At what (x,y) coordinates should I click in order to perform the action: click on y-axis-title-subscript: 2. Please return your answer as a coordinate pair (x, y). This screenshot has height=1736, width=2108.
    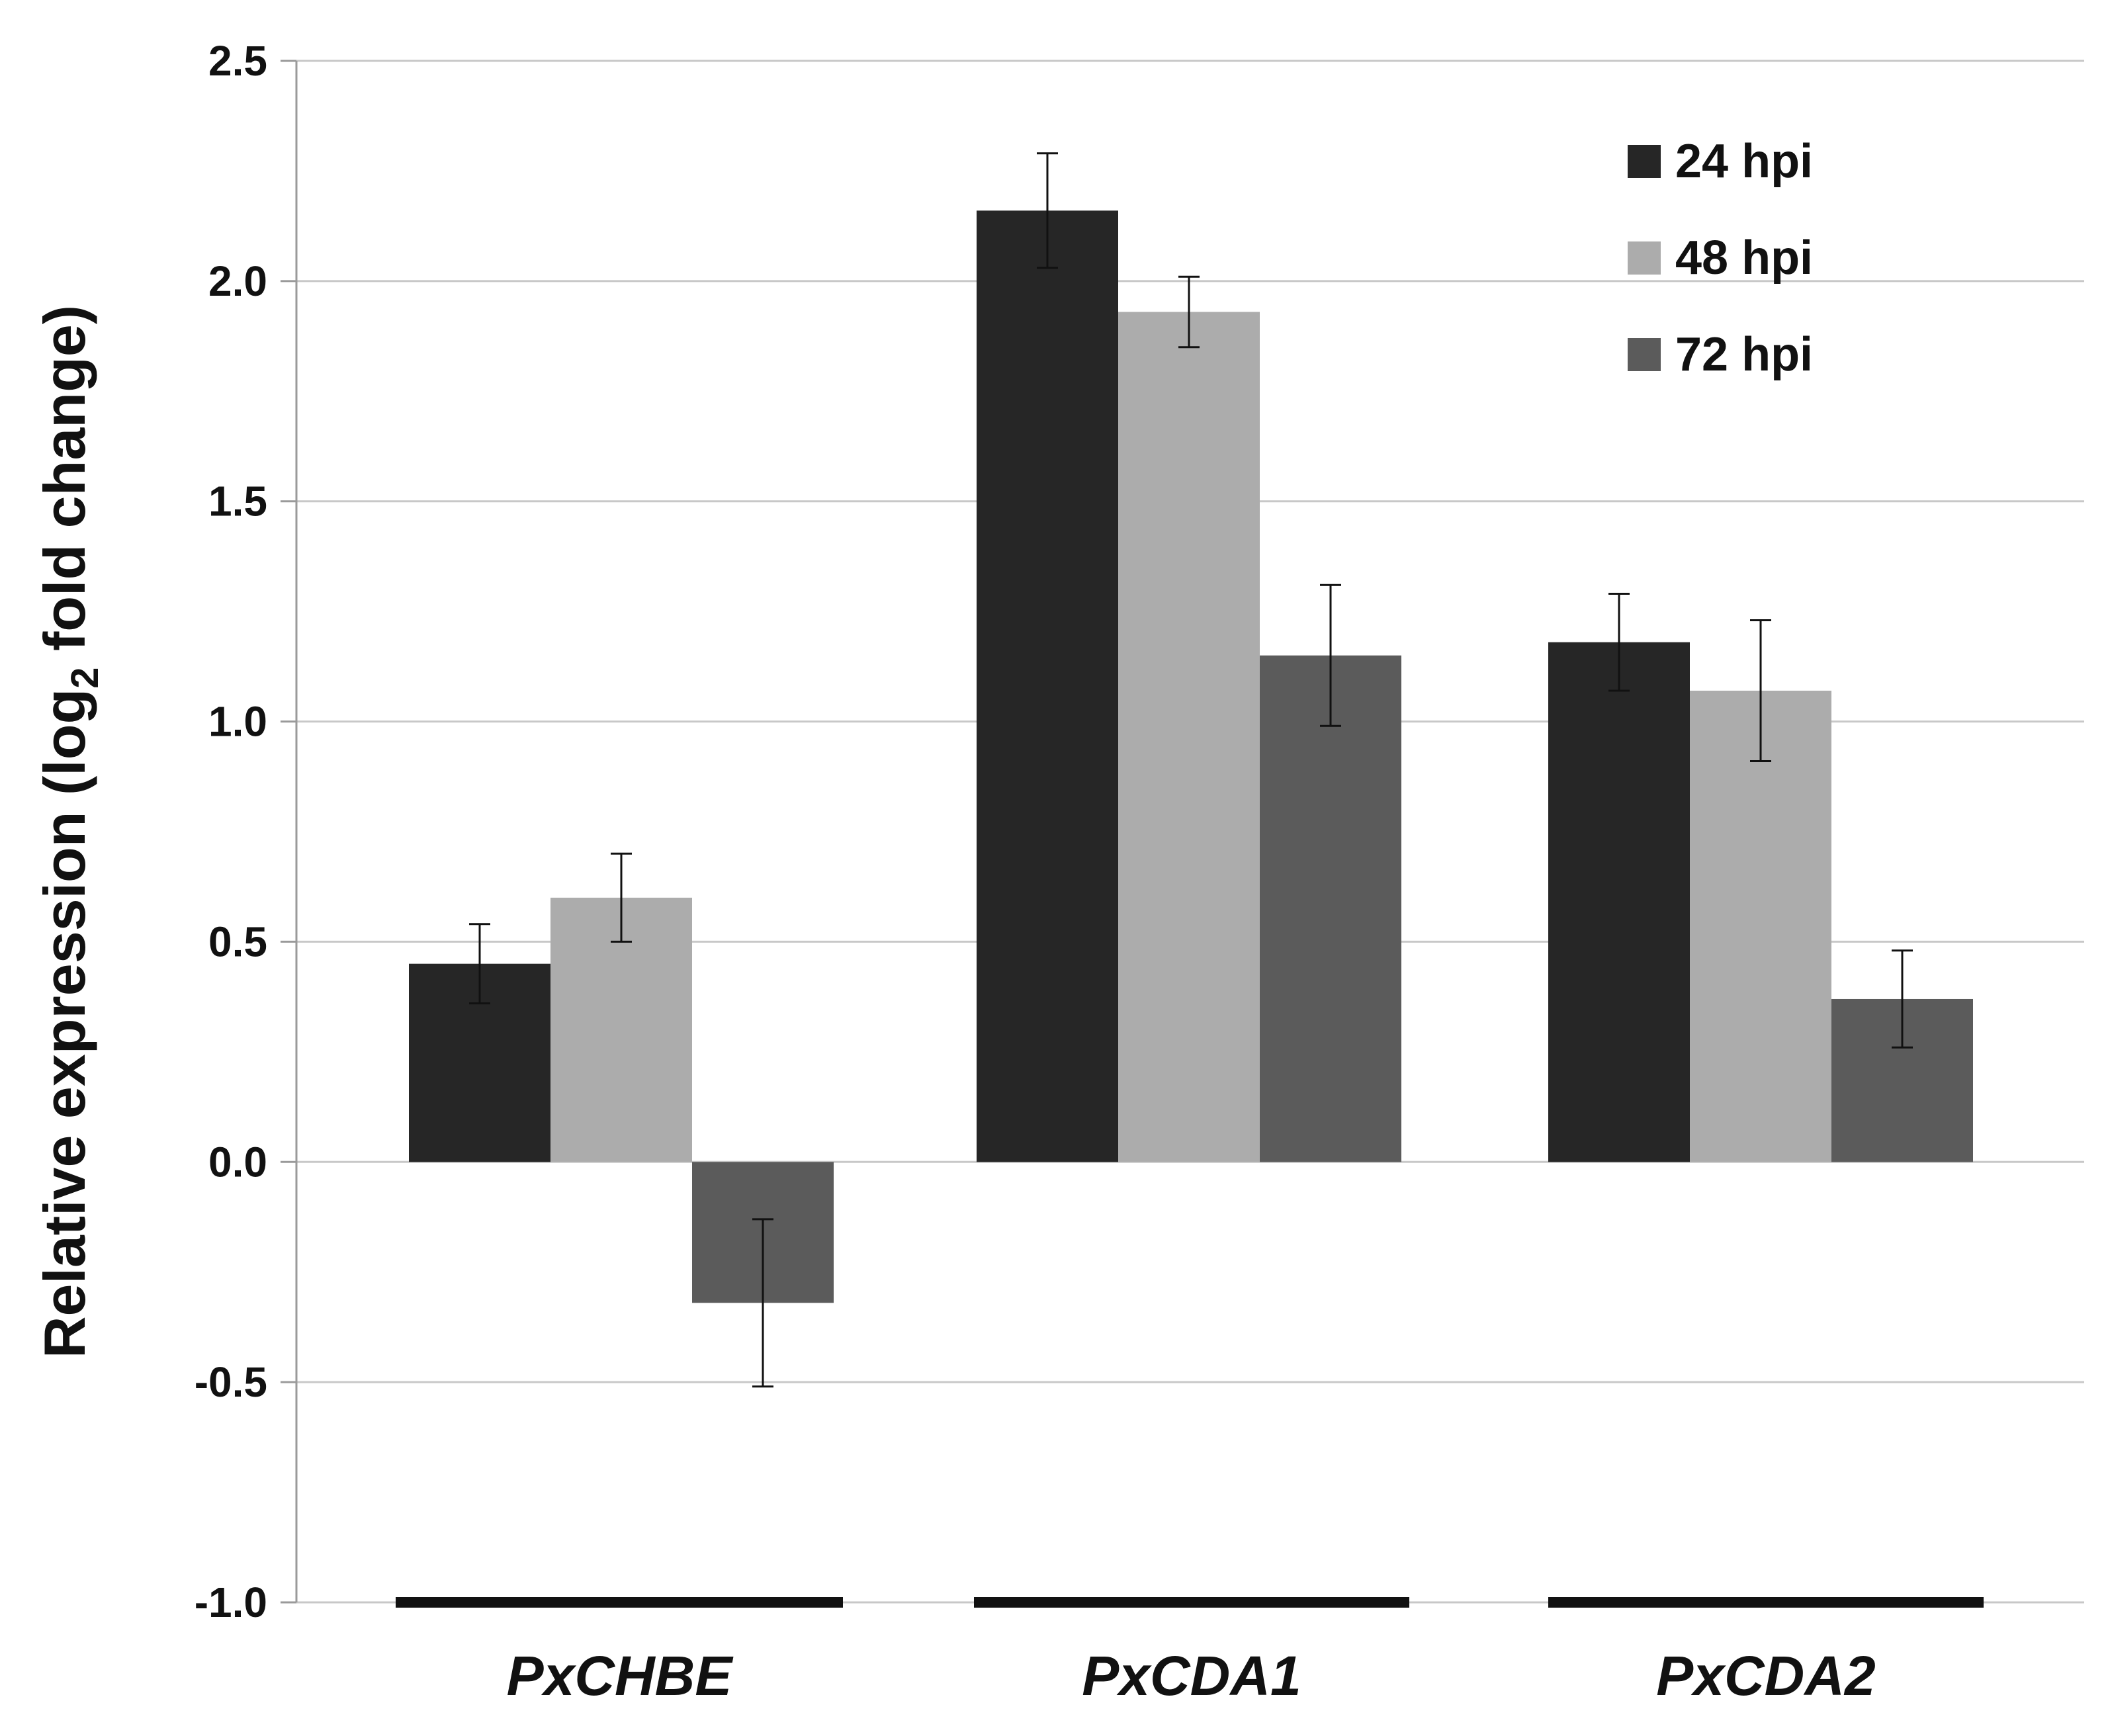
    Looking at the image, I should click on (85, 677).